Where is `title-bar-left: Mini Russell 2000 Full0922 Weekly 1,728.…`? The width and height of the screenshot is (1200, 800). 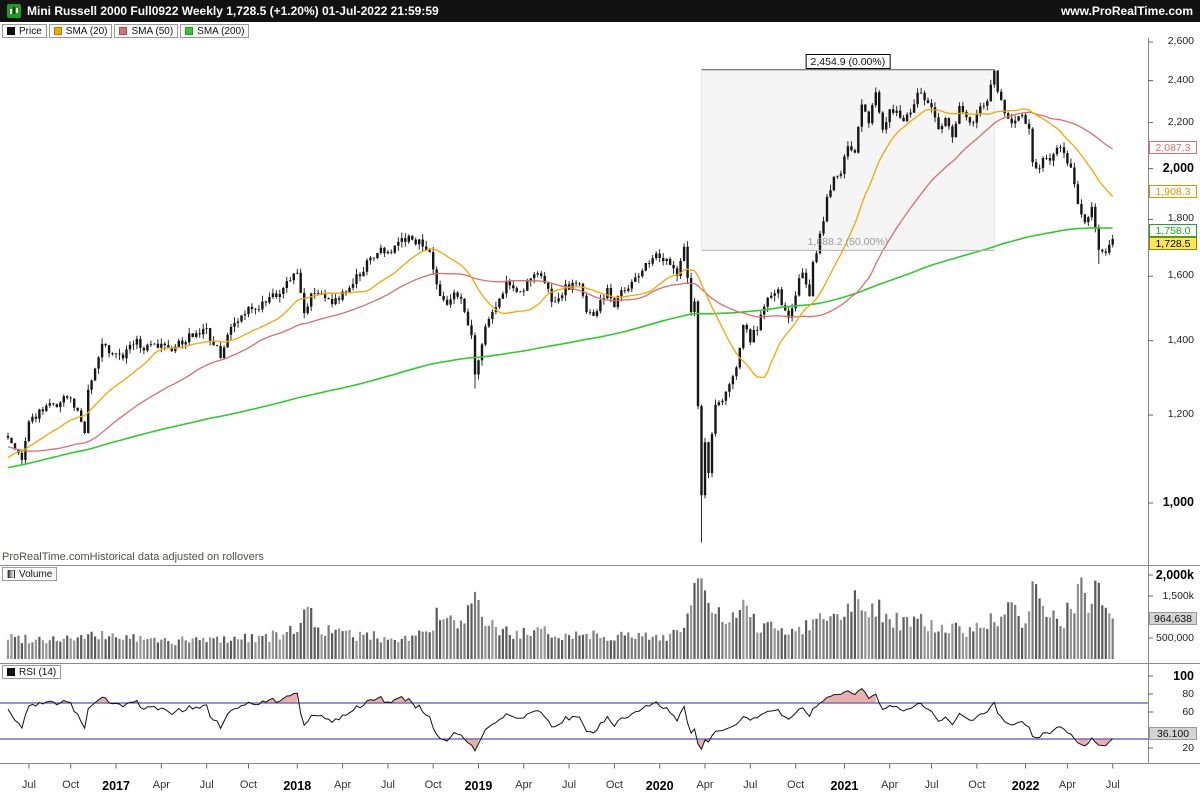 title-bar-left: Mini Russell 2000 Full0922 Weekly 1,728.… is located at coordinates (223, 11).